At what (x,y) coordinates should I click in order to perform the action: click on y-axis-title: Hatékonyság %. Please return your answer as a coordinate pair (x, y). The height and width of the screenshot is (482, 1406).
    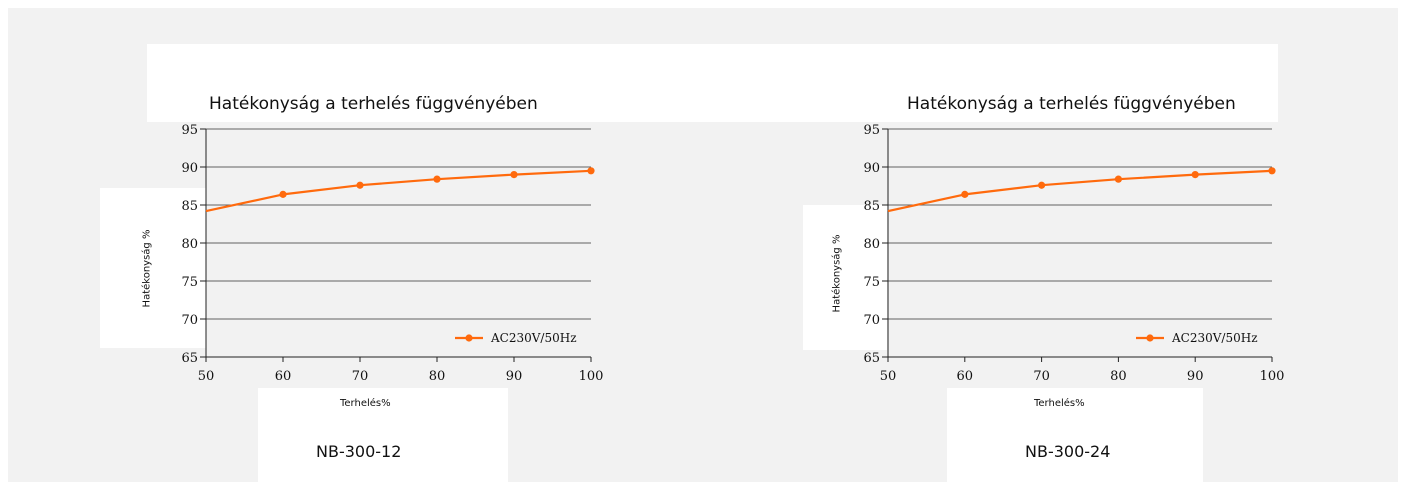
    Looking at the image, I should click on (837, 273).